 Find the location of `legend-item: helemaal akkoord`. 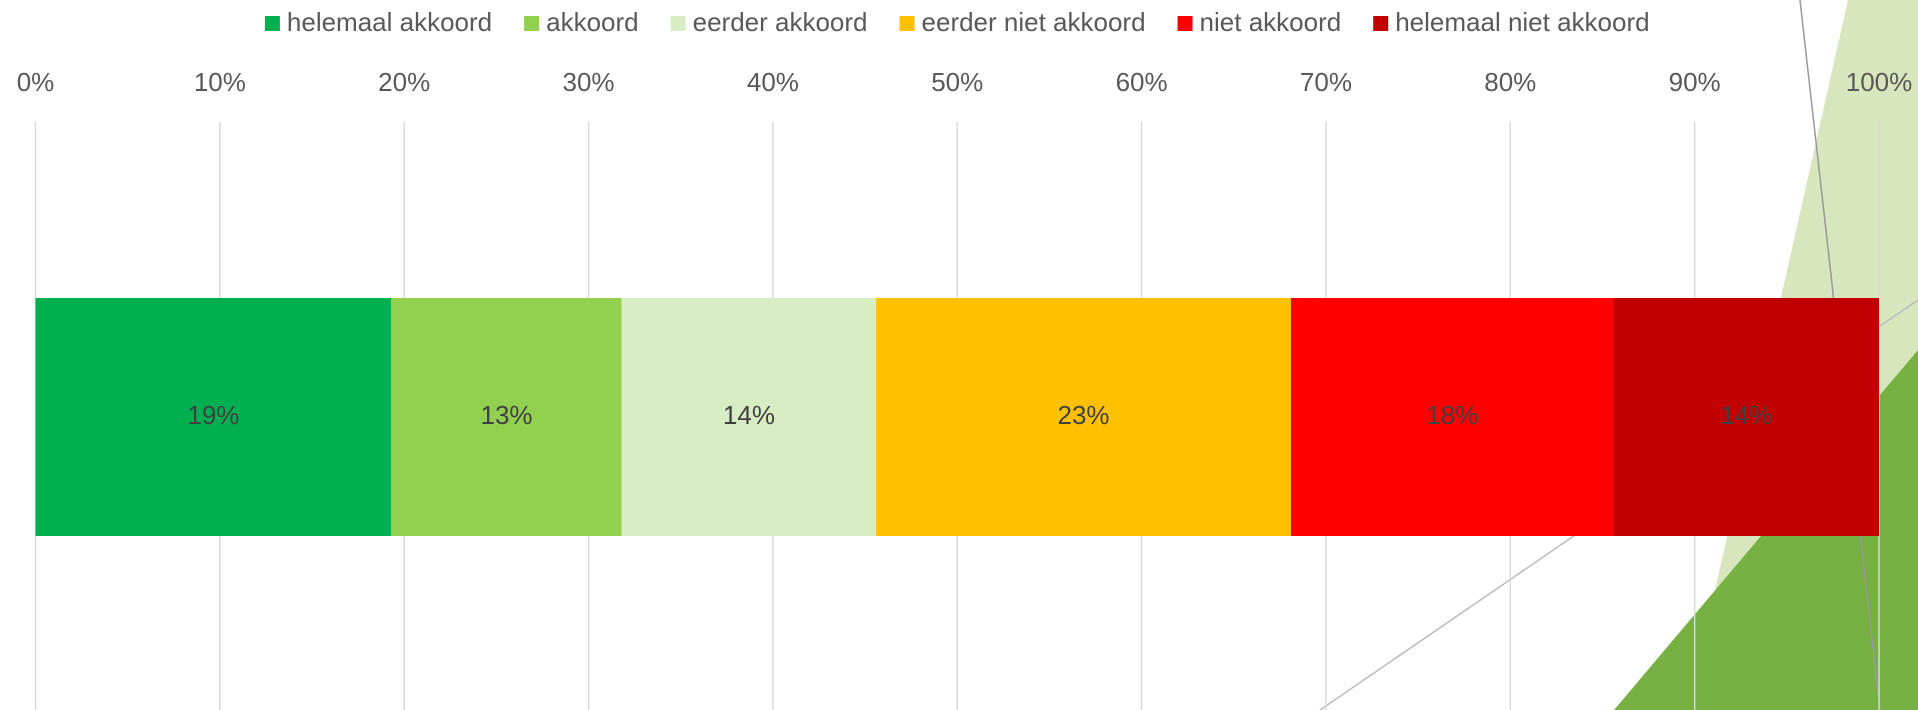

legend-item: helemaal akkoord is located at coordinates (378, 22).